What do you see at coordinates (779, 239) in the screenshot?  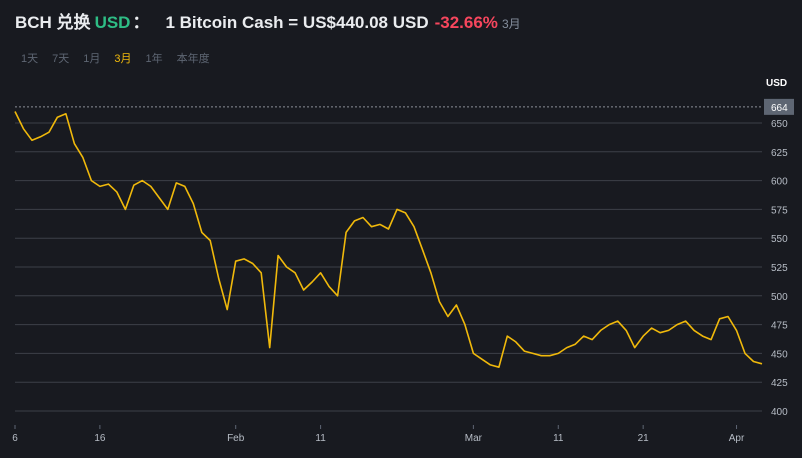 I see `y-tick-label: 550` at bounding box center [779, 239].